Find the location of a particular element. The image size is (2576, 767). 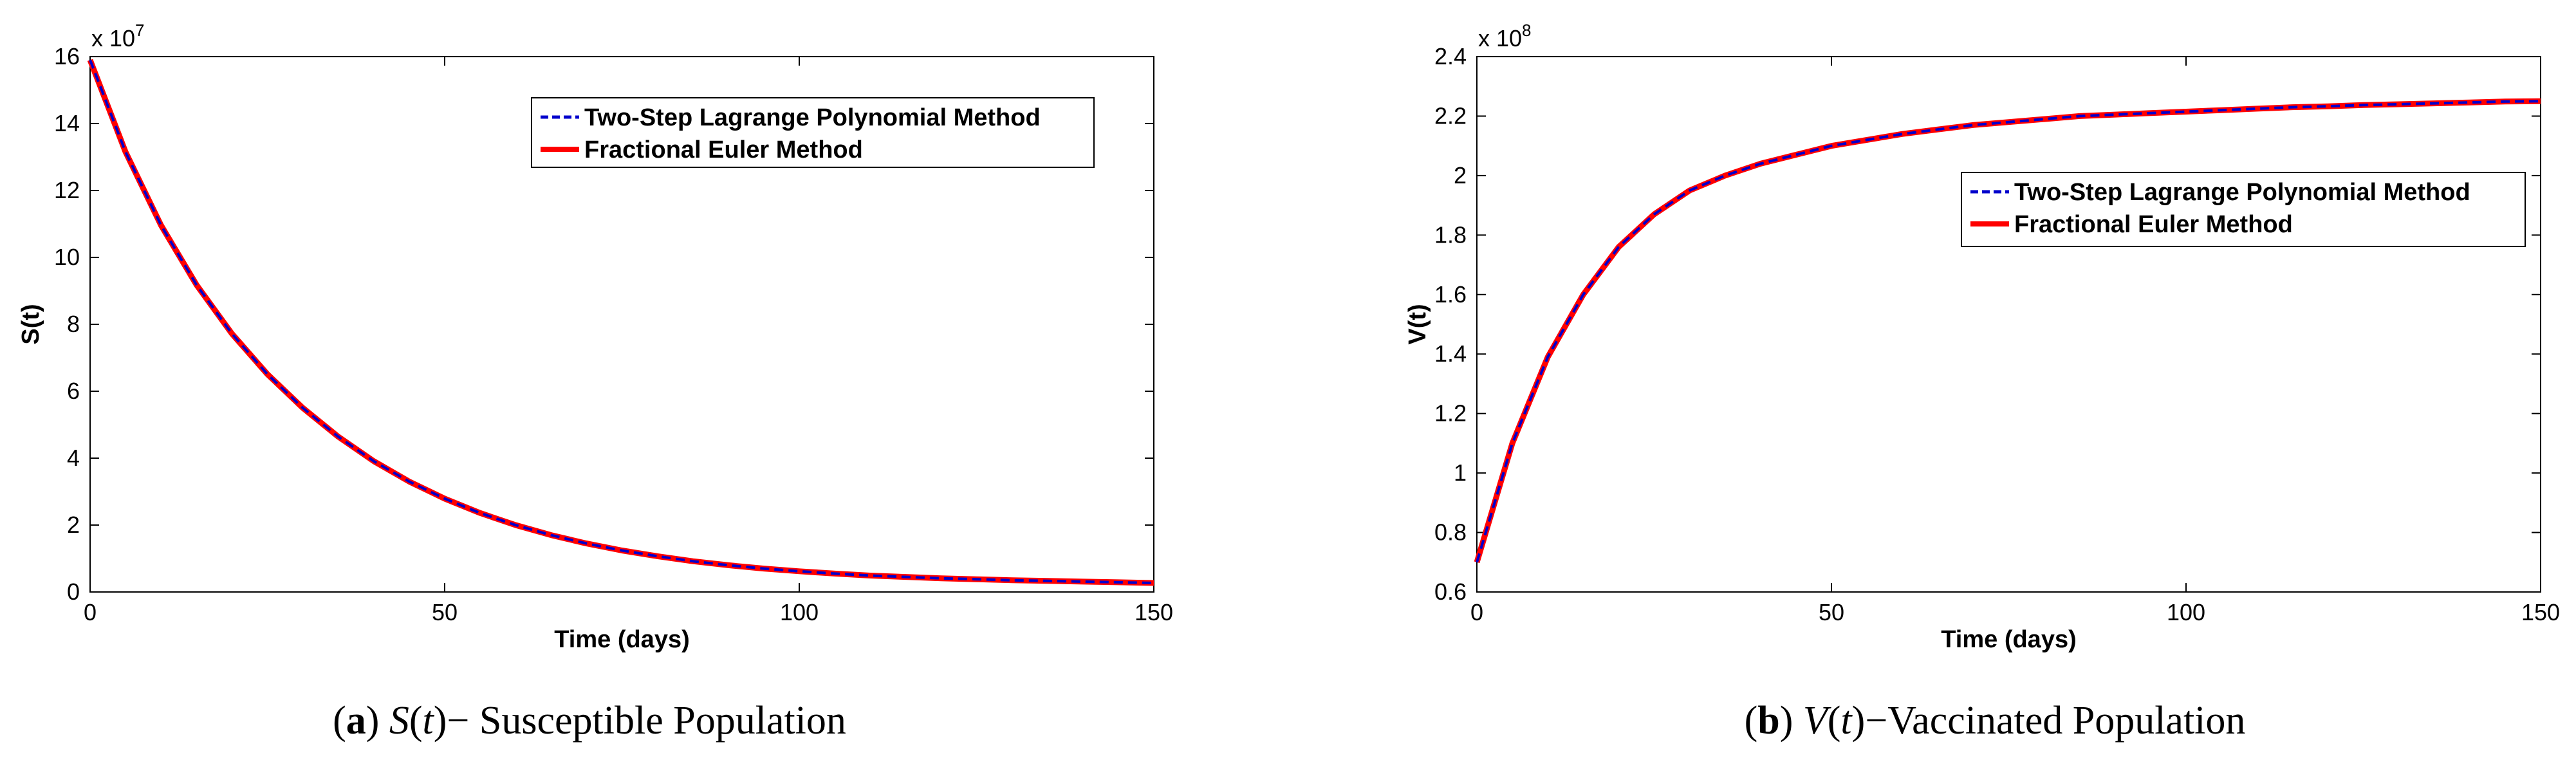

caption-b: (b) V(t)−Vaccinated Population is located at coordinates (1996, 721).